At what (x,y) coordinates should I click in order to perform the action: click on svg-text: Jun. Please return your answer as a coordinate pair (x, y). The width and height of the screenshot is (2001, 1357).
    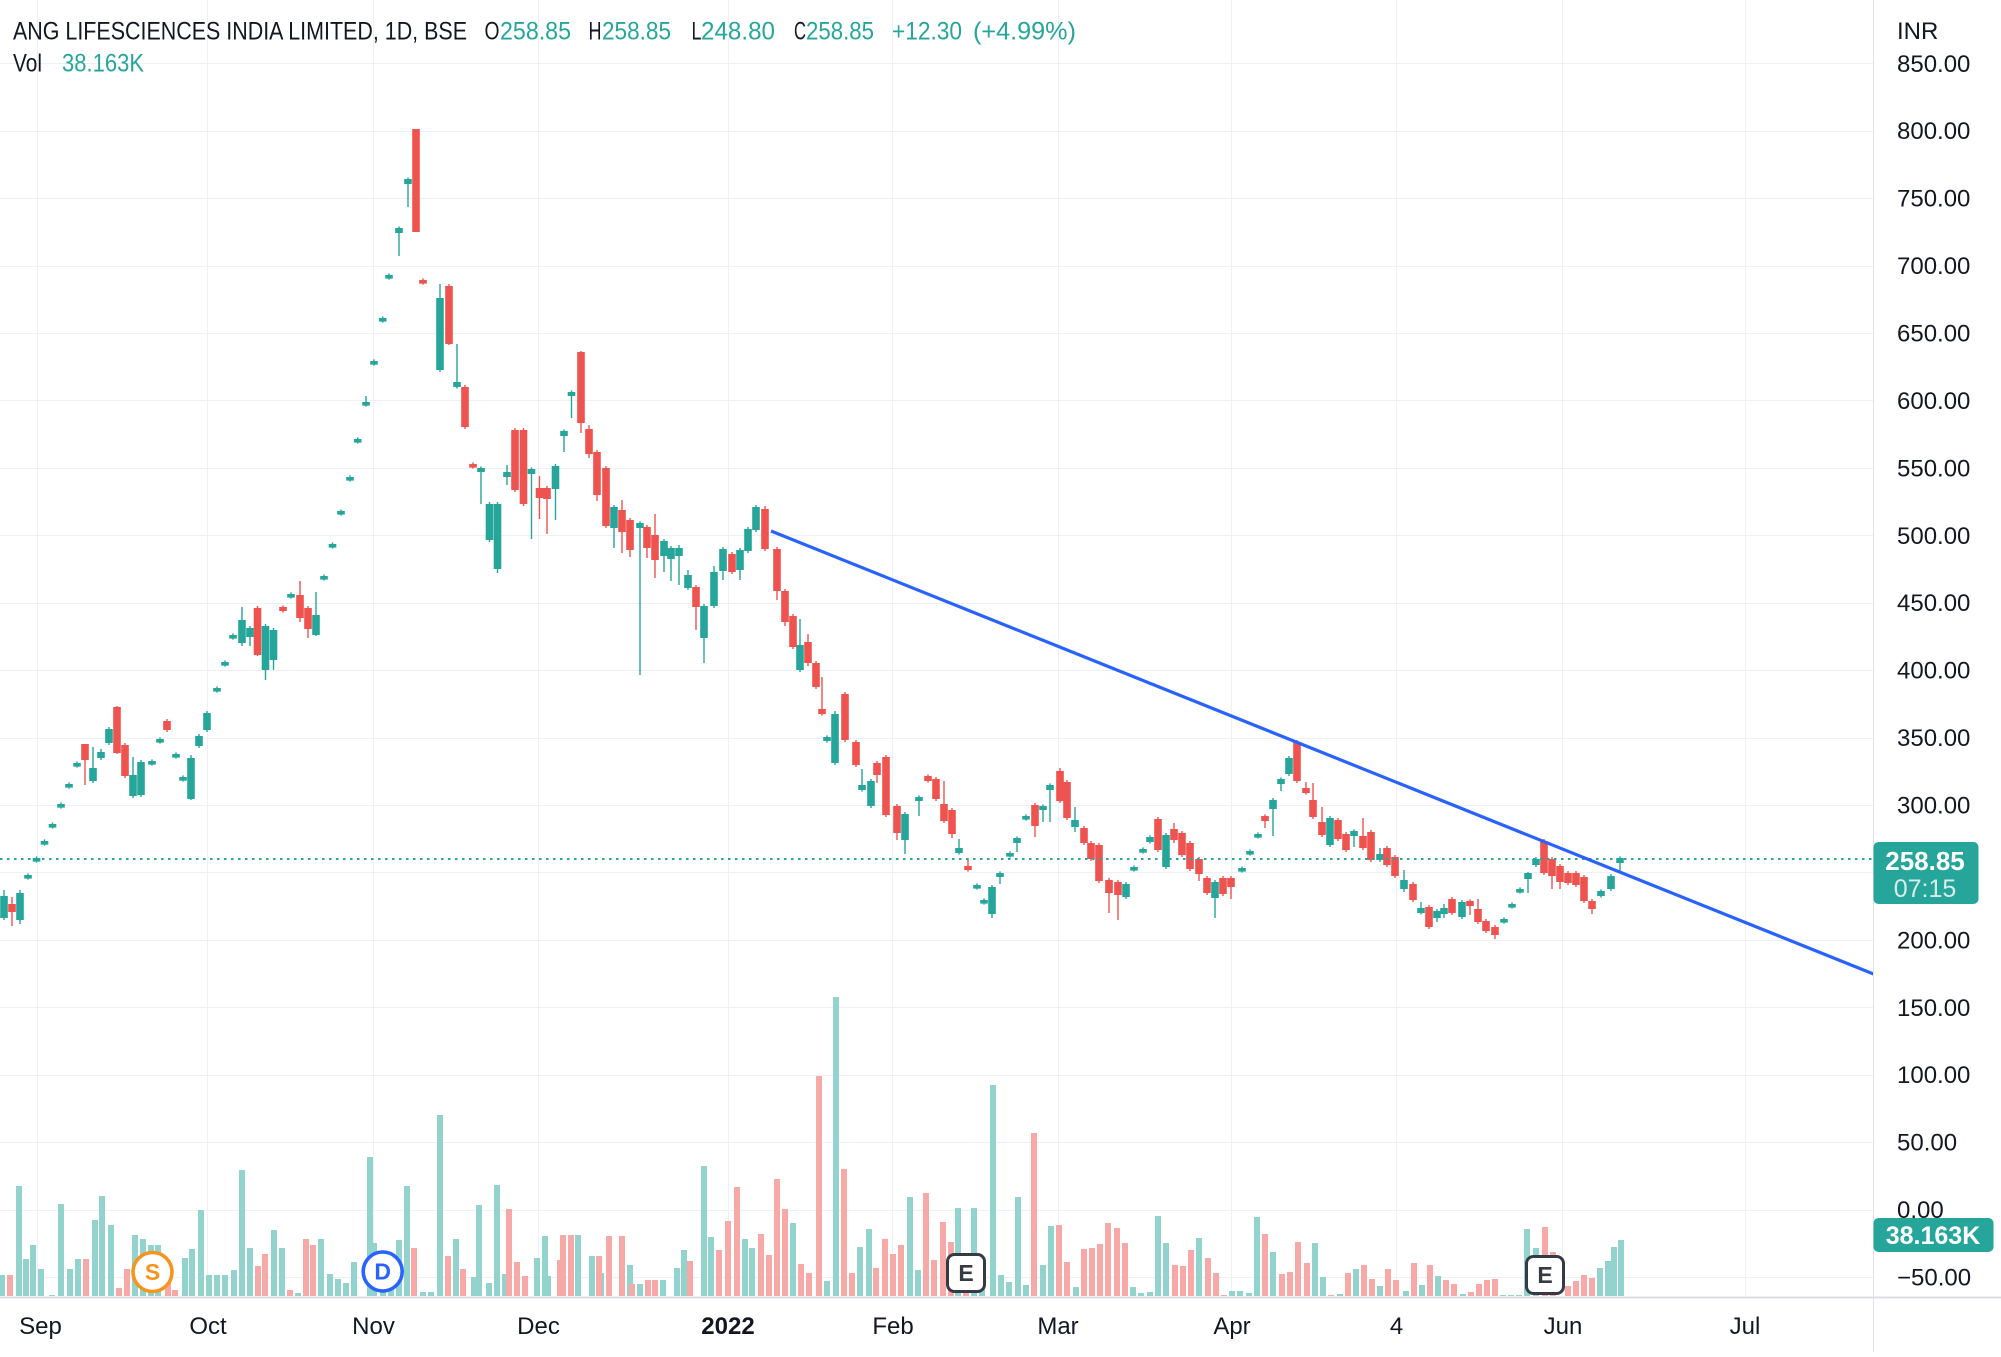
    Looking at the image, I should click on (1563, 1326).